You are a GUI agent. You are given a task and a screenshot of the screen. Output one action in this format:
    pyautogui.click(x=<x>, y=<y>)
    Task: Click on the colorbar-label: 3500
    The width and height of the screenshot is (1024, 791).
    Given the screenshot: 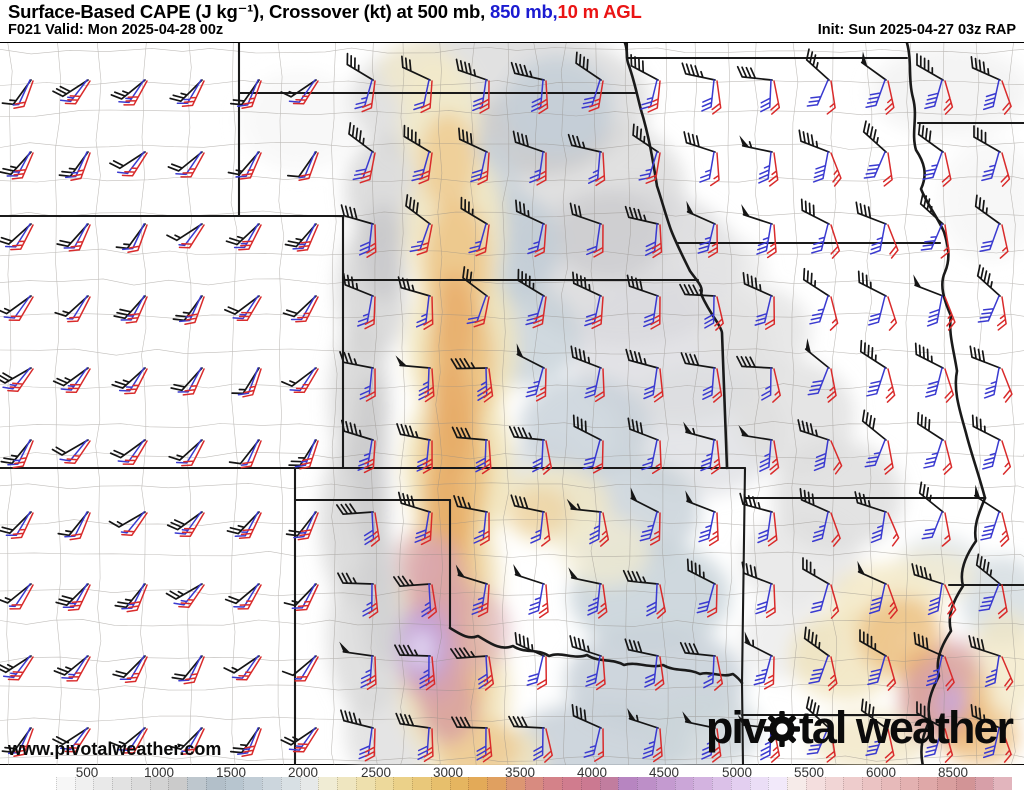 What is the action you would take?
    pyautogui.click(x=520, y=772)
    